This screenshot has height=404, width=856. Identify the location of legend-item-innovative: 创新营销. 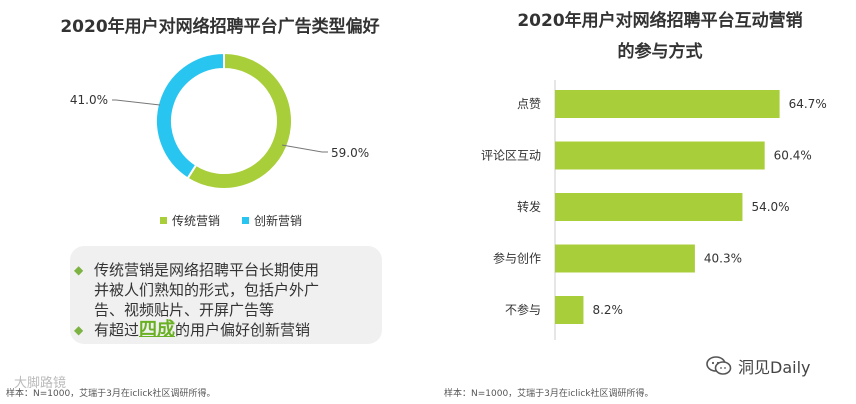
(272, 220).